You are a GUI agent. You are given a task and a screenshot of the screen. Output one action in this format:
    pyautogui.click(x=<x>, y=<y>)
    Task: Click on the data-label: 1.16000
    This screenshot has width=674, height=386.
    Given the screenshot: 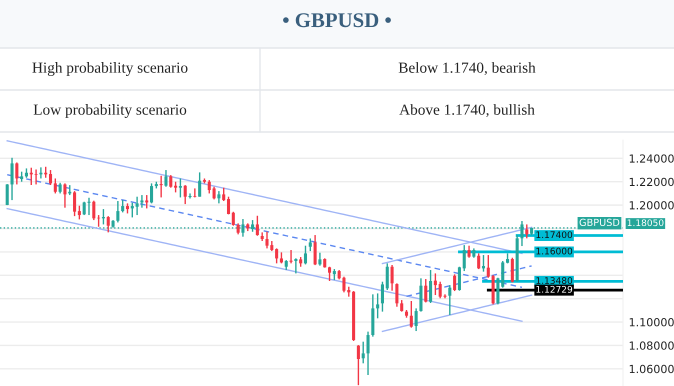 What is the action you would take?
    pyautogui.click(x=554, y=251)
    